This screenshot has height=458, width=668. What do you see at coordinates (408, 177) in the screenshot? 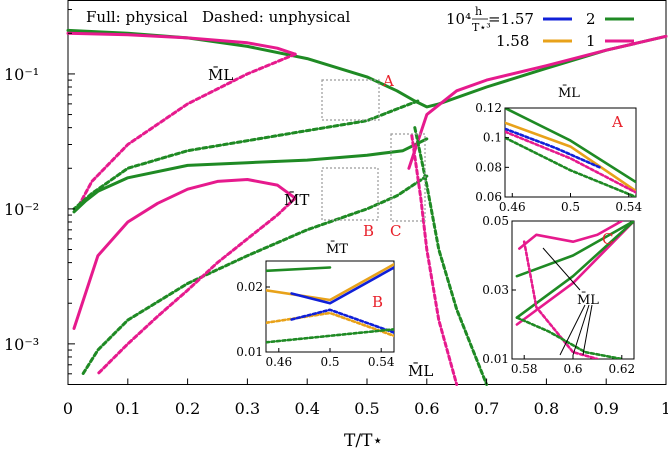
I see `zoom-box-c` at bounding box center [408, 177].